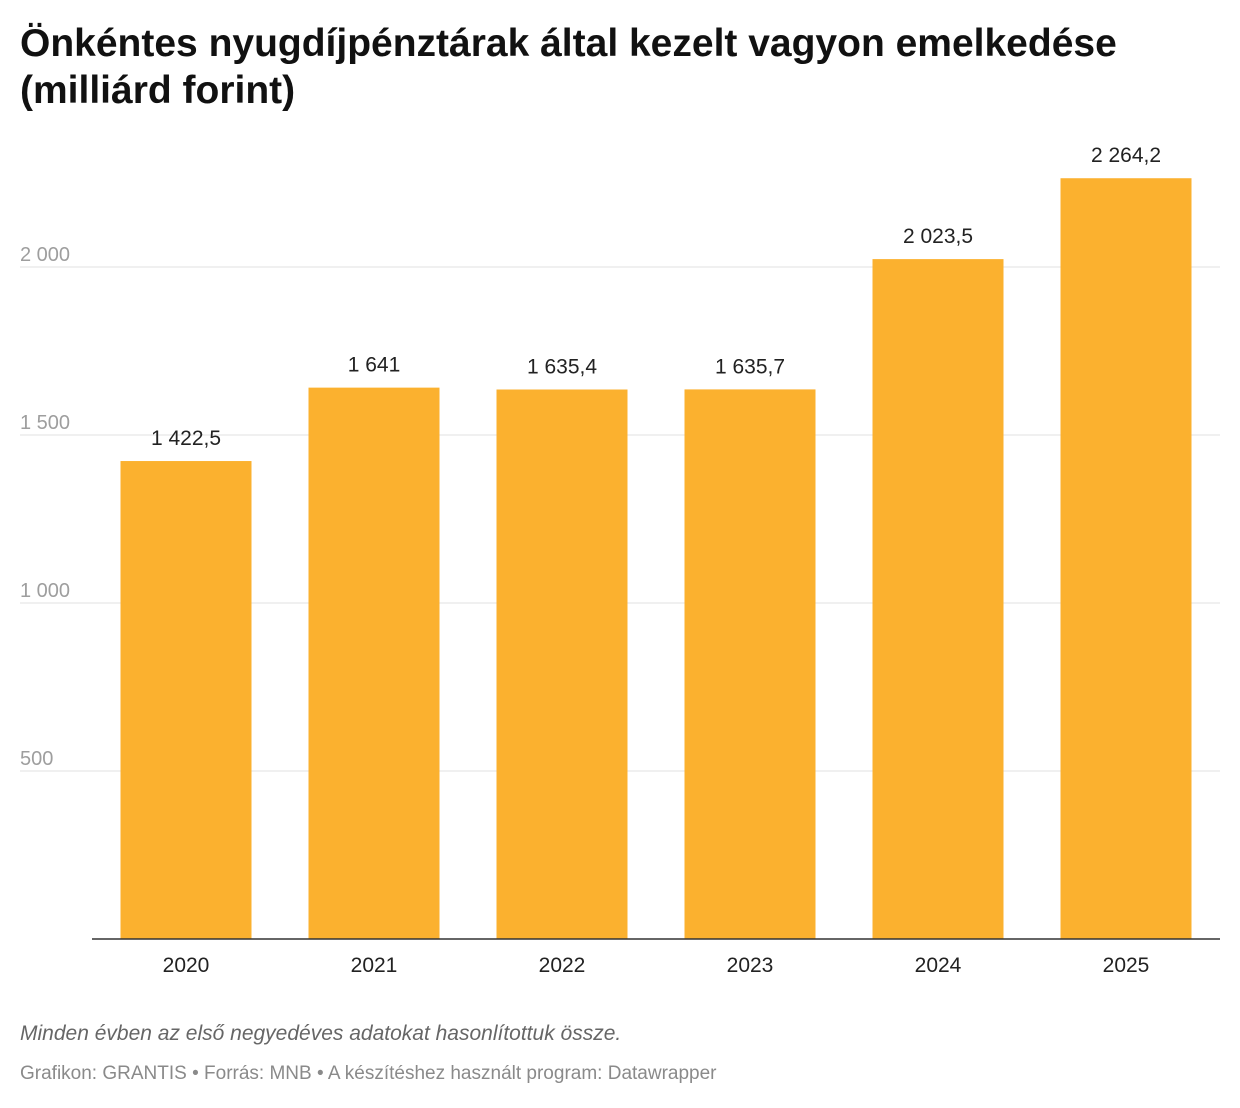 The width and height of the screenshot is (1240, 1108). What do you see at coordinates (374, 663) in the screenshot?
I see `bar-2021` at bounding box center [374, 663].